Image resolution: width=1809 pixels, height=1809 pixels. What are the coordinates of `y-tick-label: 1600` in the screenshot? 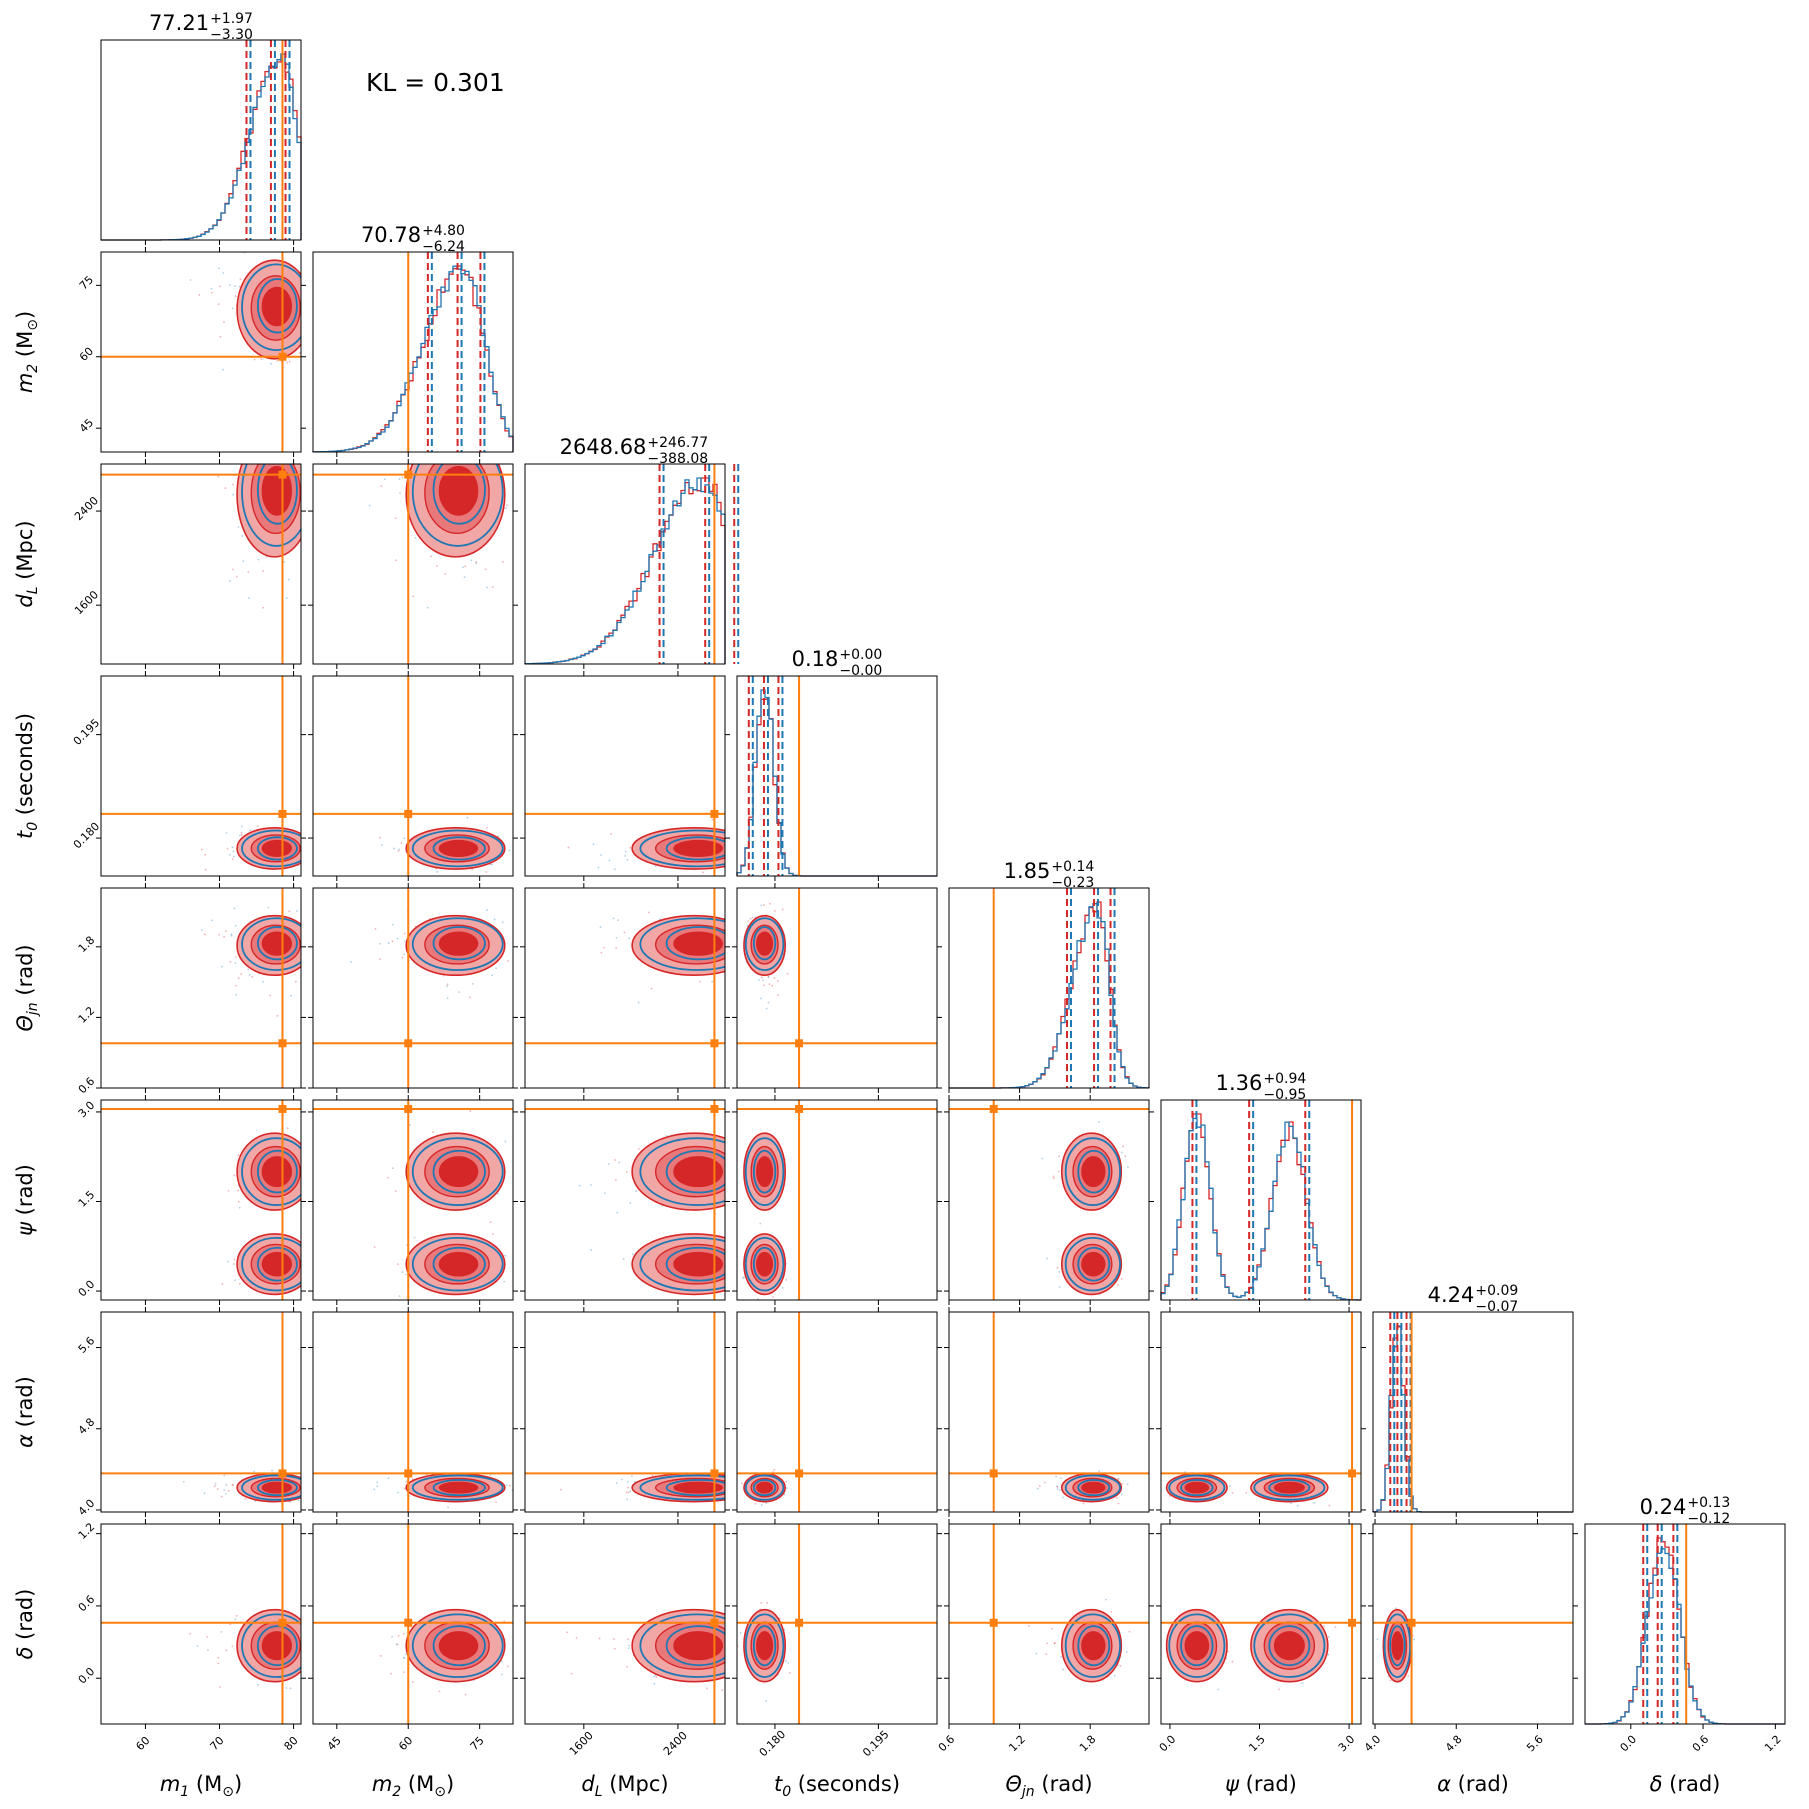 It's located at (86, 602).